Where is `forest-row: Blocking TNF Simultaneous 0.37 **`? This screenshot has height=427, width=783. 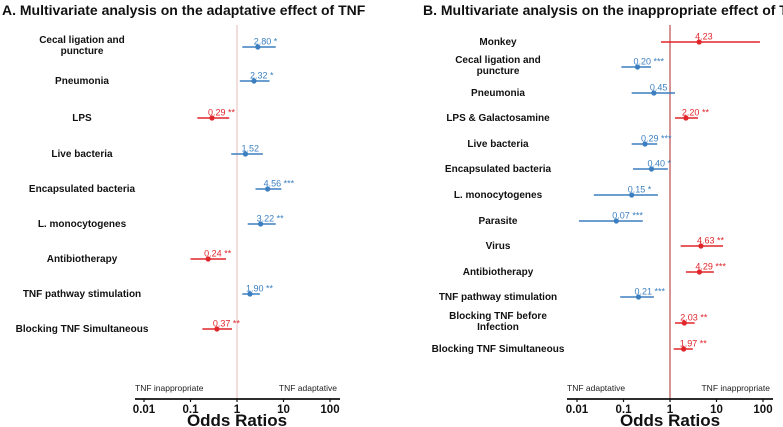
forest-row: Blocking TNF Simultaneous 0.37 ** is located at coordinates (128, 327).